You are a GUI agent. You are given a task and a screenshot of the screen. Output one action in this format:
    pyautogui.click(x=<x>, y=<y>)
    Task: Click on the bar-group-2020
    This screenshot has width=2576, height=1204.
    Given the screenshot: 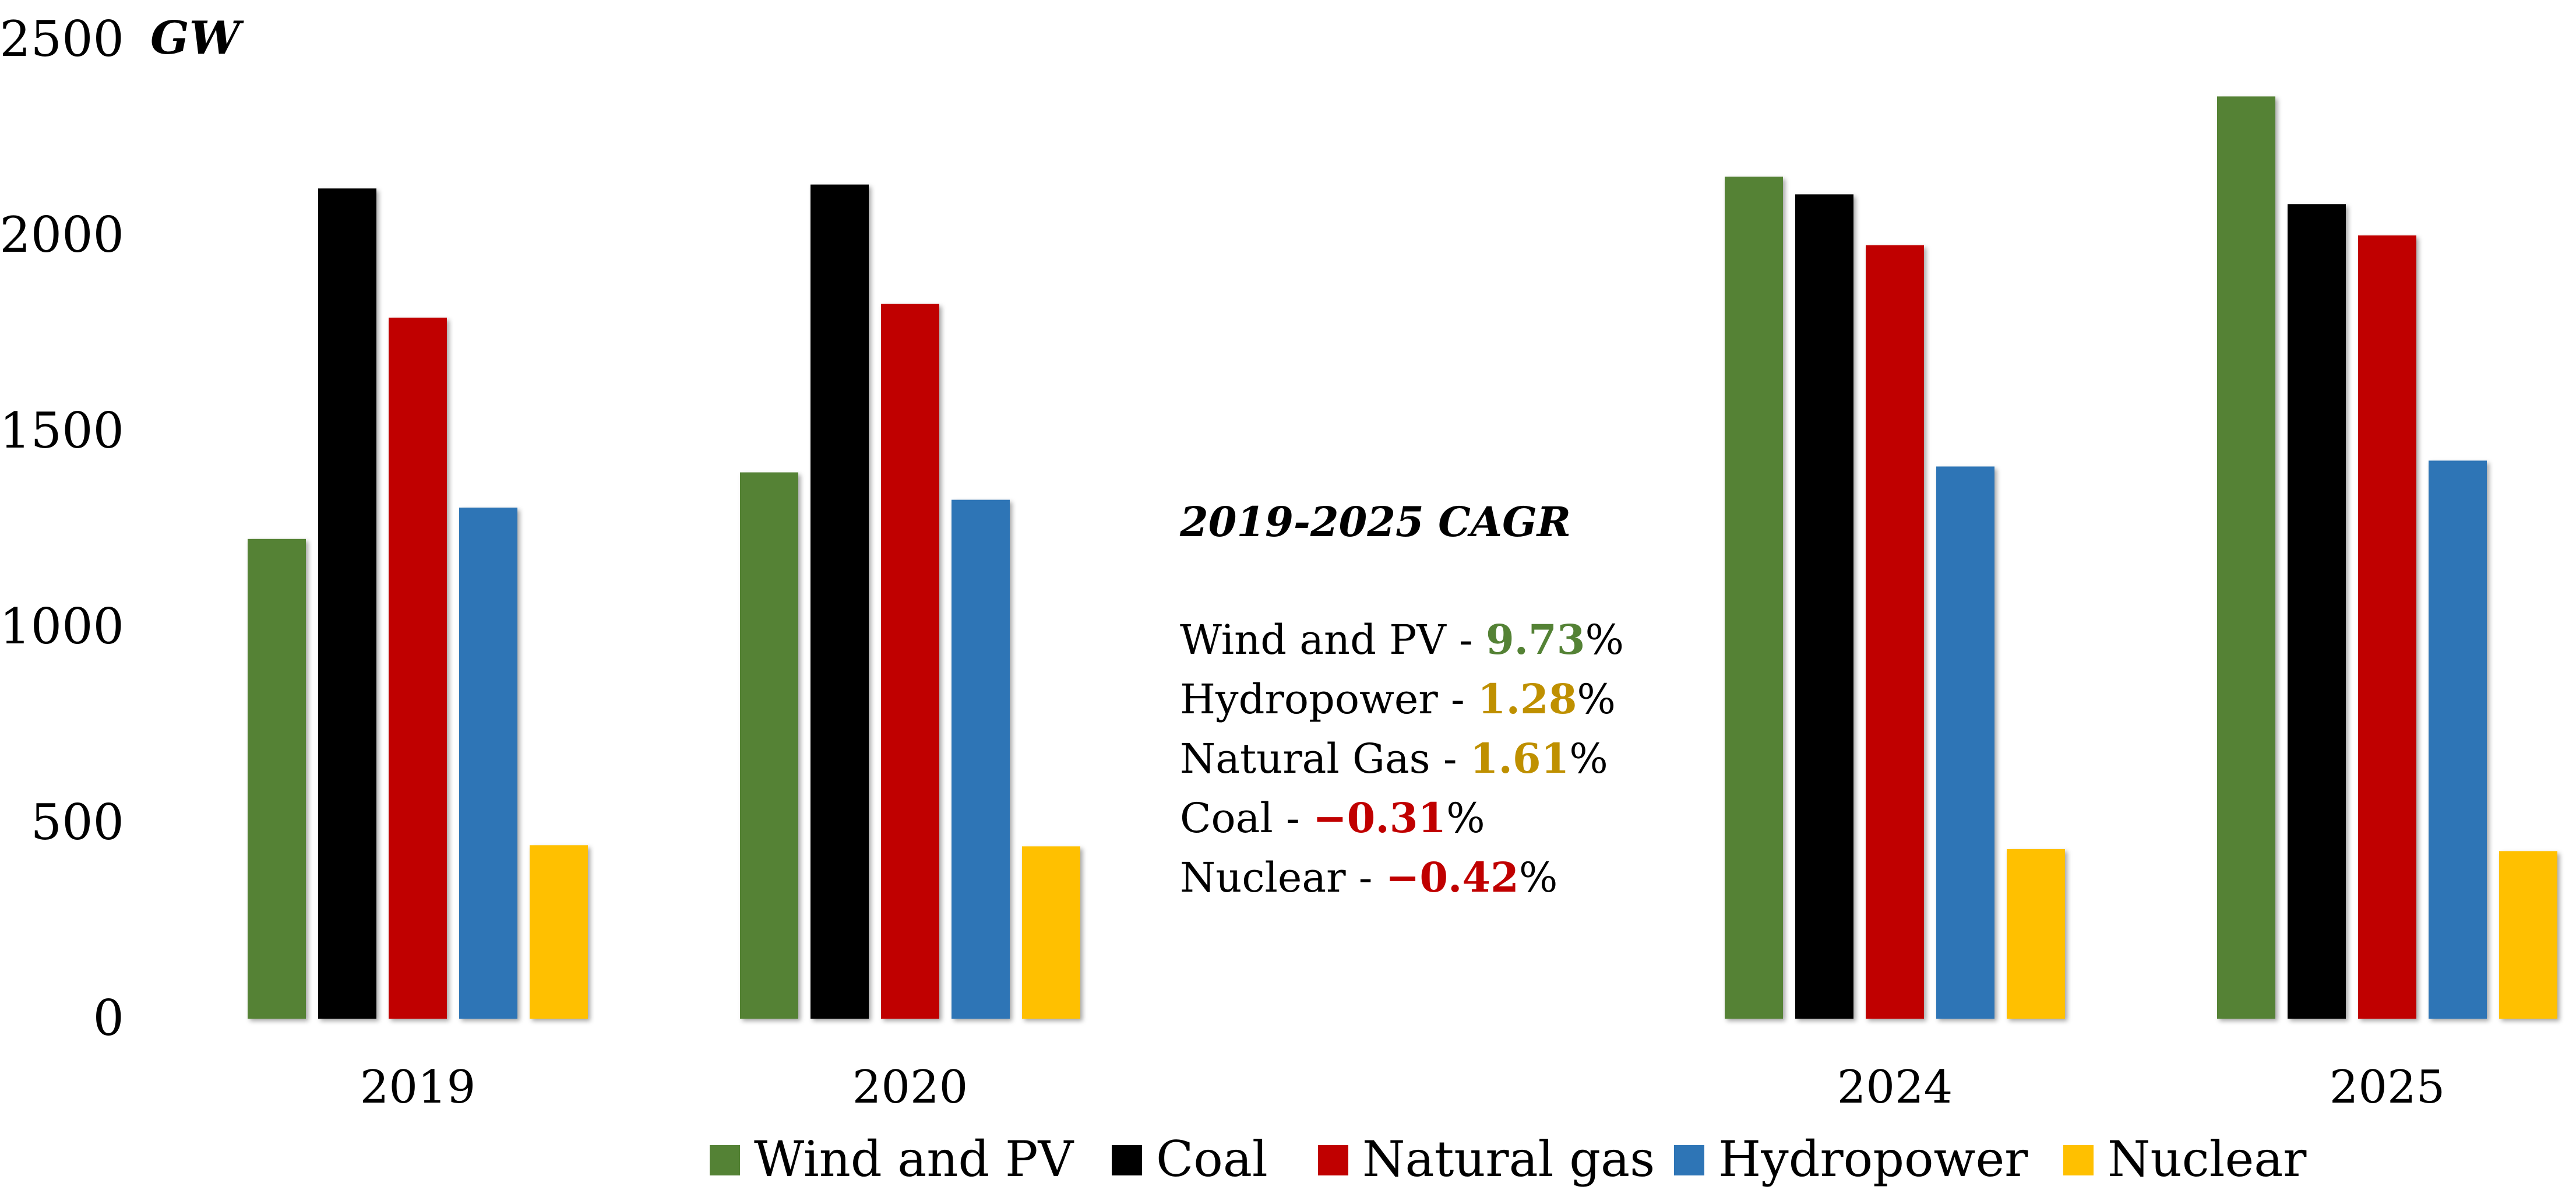 What is the action you would take?
    pyautogui.click(x=910, y=601)
    